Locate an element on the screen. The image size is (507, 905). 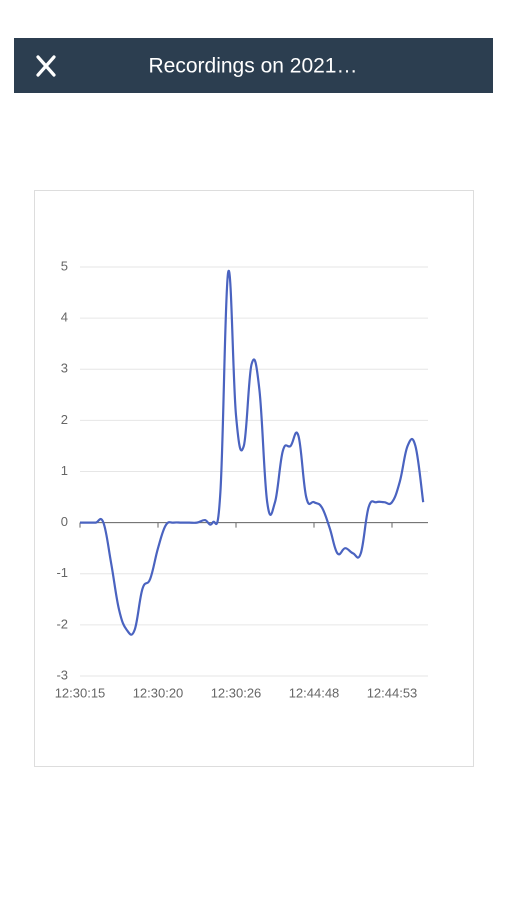
y-tick-label: 3 is located at coordinates (64, 368).